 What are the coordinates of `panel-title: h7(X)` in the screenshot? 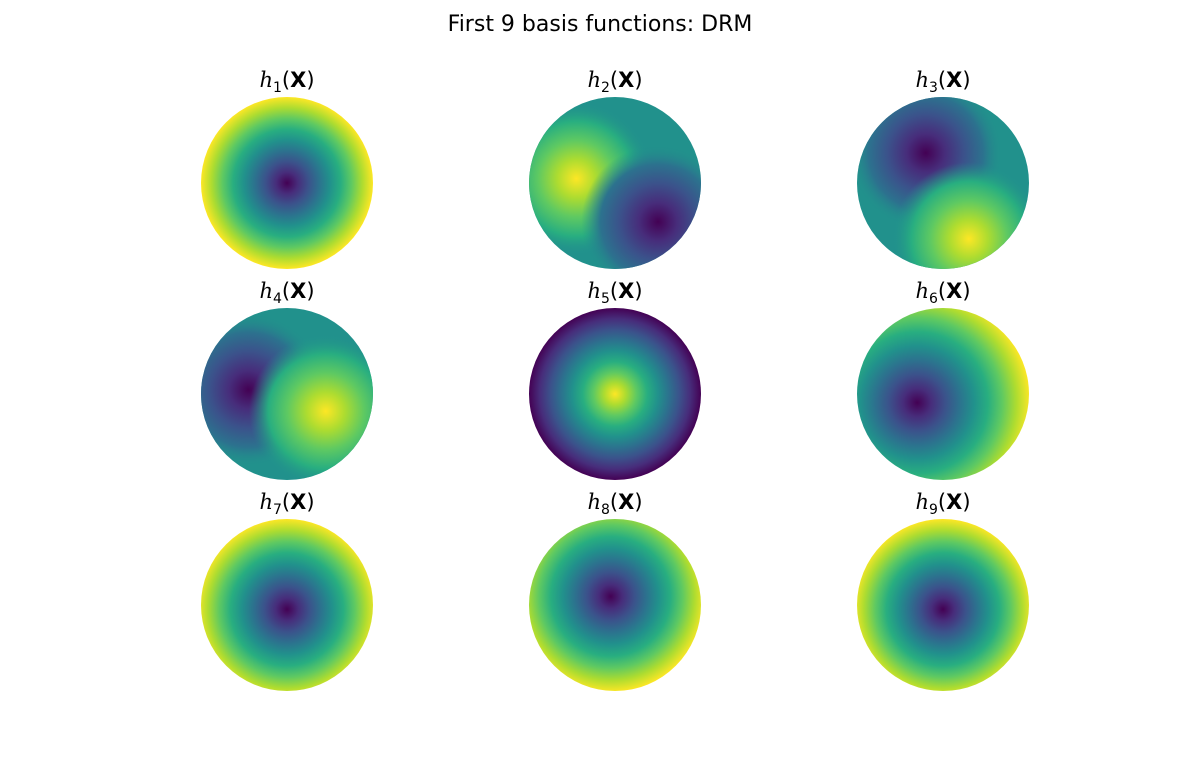 It's located at (287, 504).